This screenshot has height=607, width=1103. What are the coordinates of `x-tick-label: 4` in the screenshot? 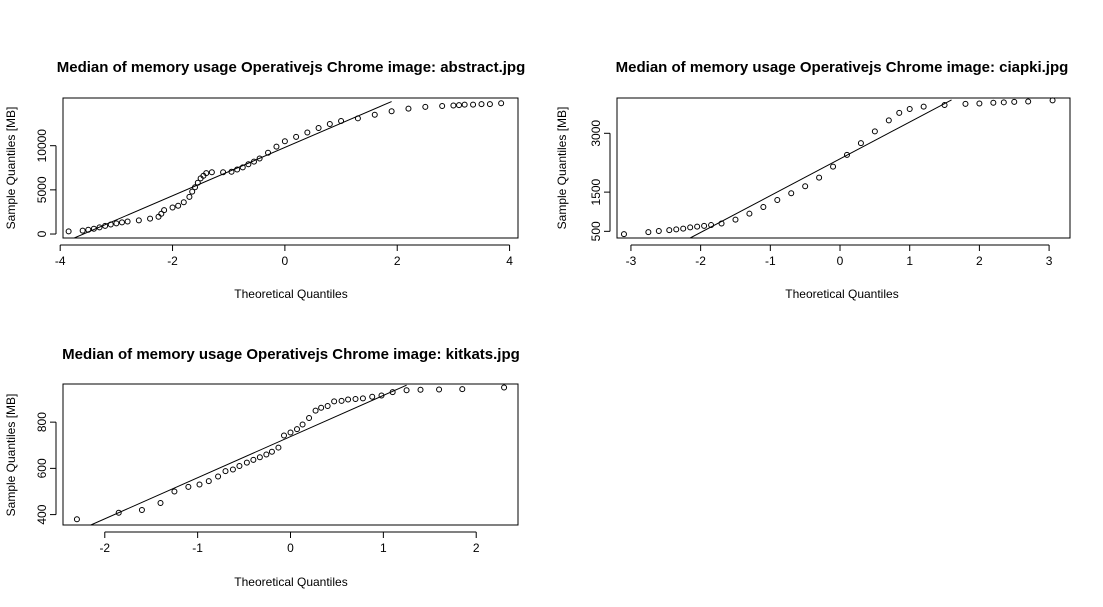 It's located at (509, 261).